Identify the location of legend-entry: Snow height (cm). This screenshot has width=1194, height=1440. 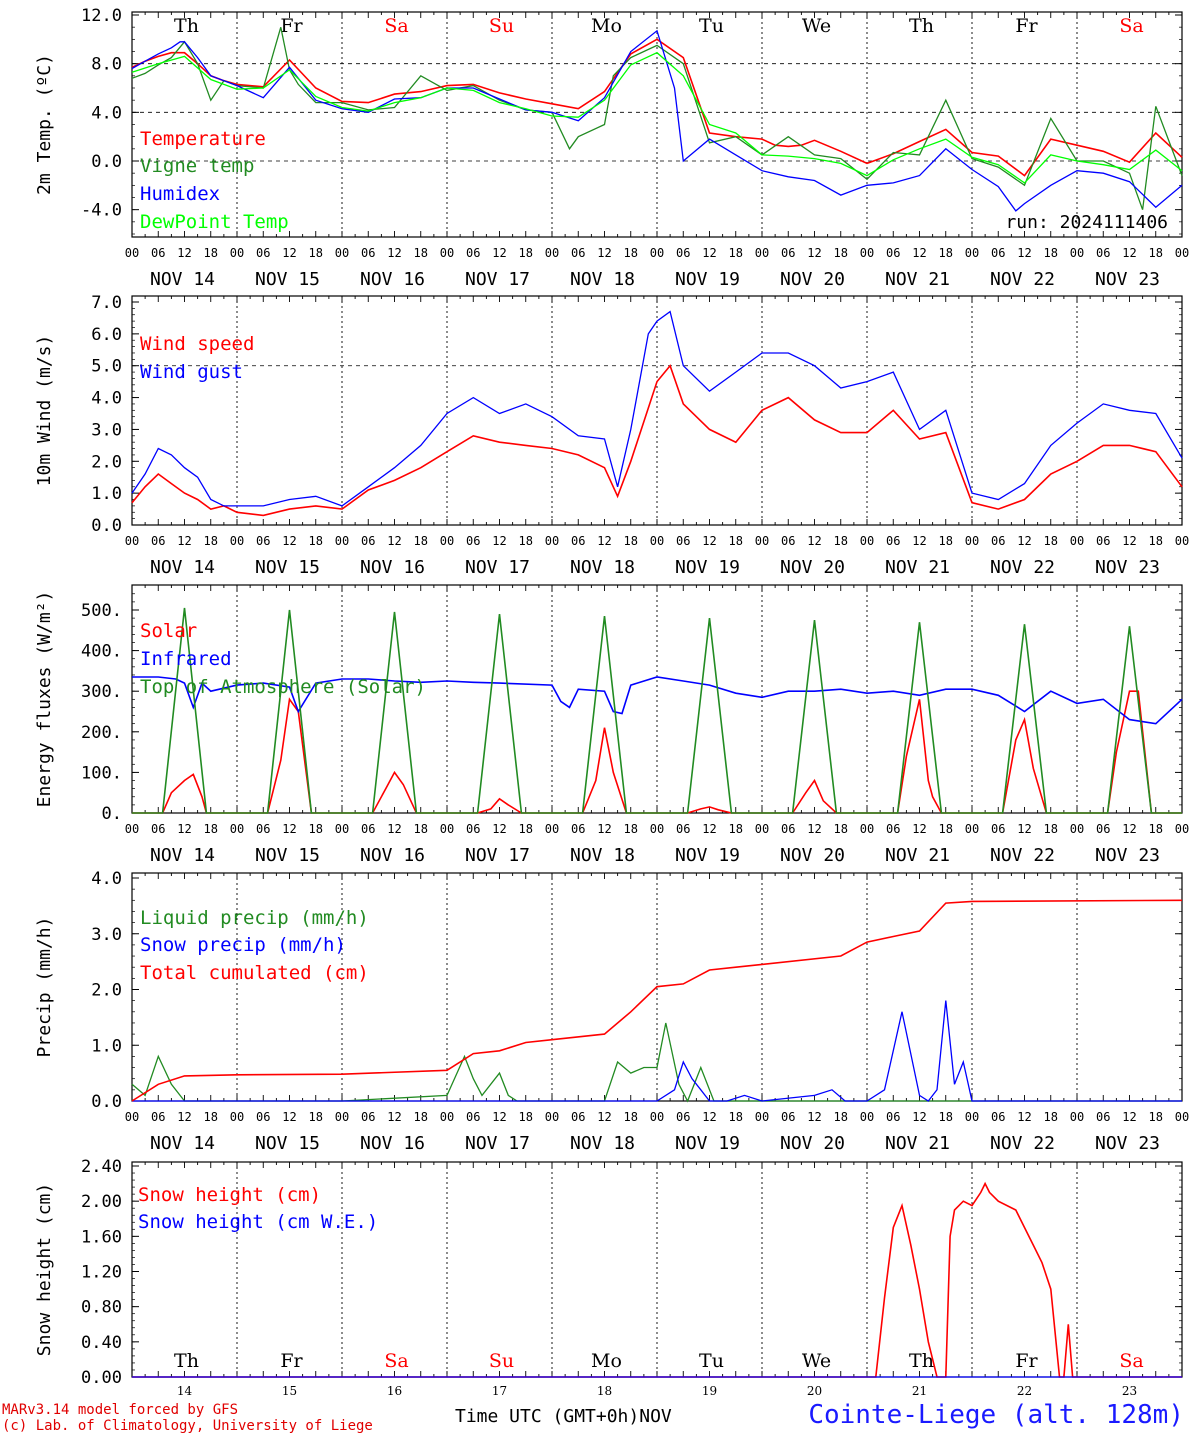
(229, 1195).